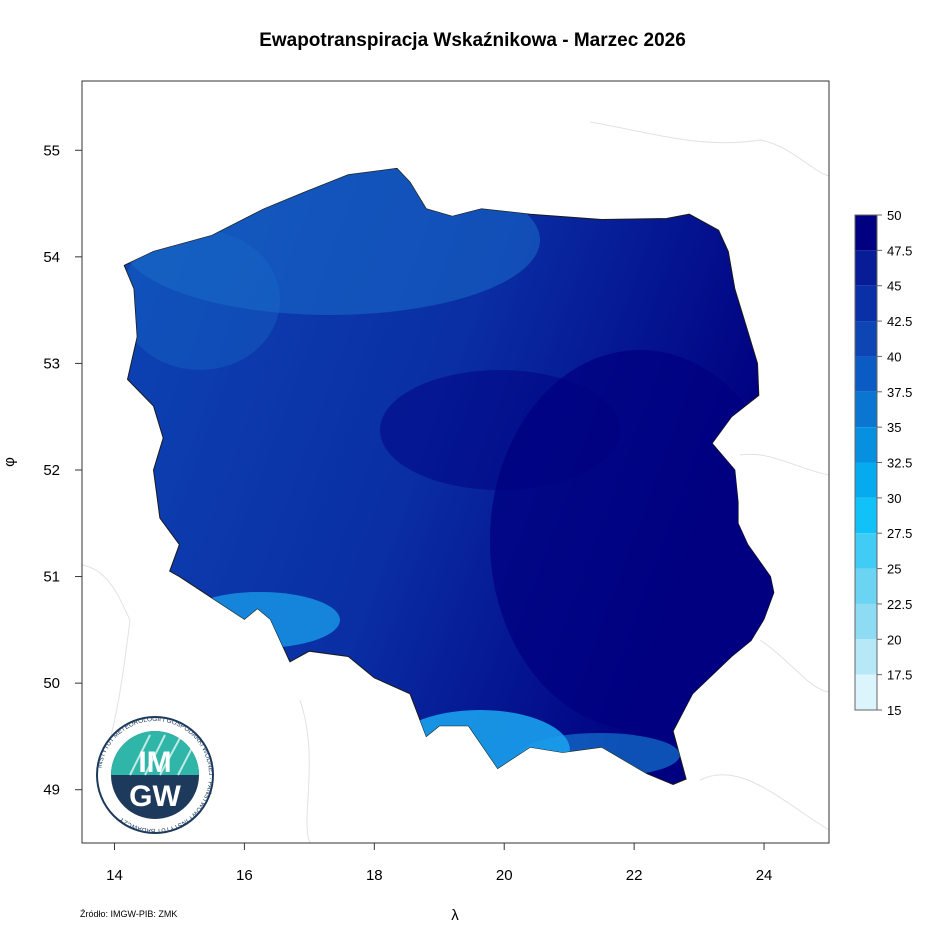  What do you see at coordinates (260, 620) in the screenshot?
I see `region-sudety` at bounding box center [260, 620].